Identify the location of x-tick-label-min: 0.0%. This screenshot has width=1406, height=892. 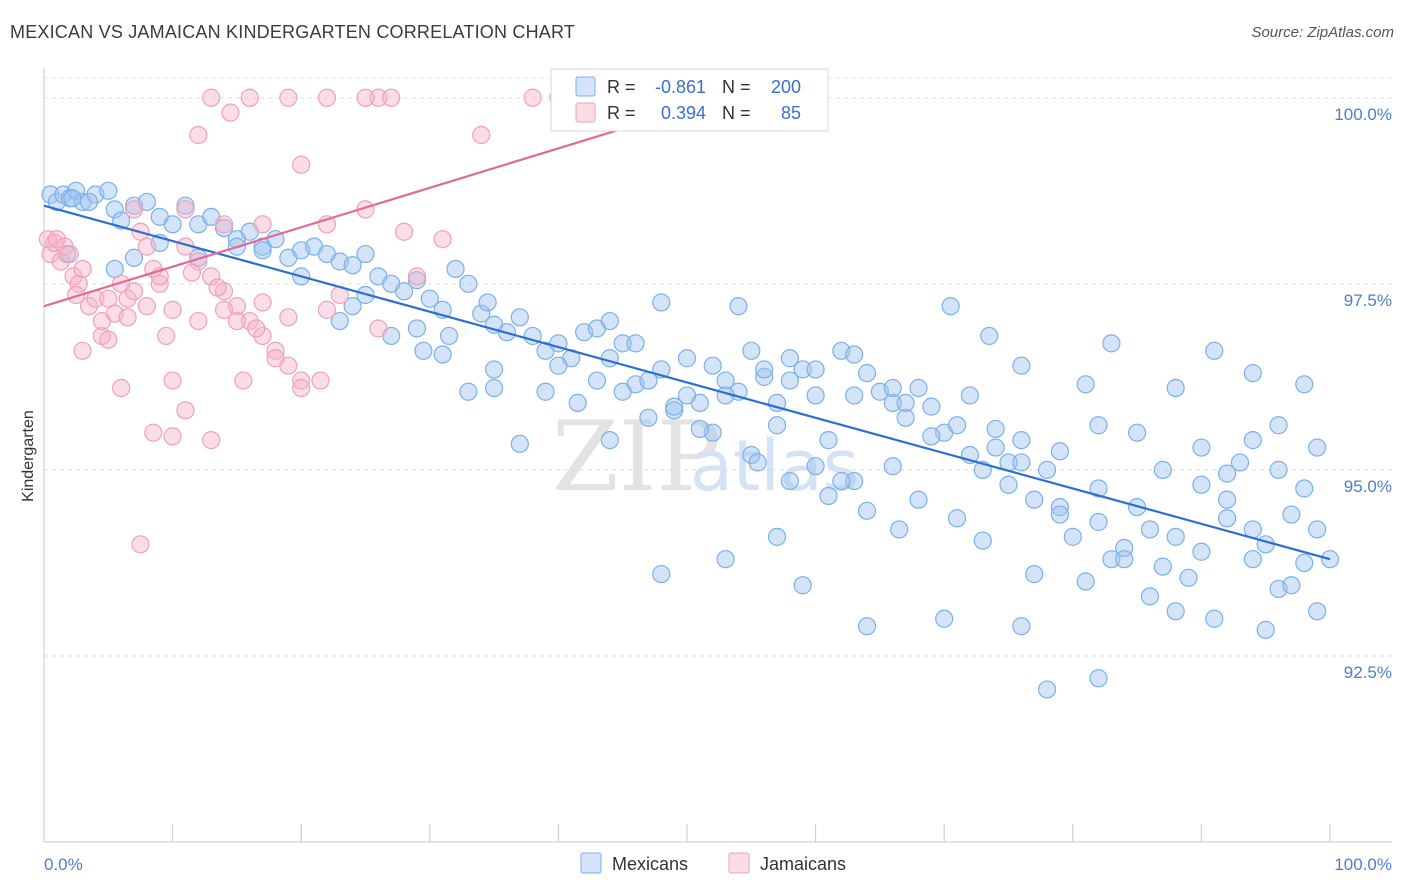
(63, 864).